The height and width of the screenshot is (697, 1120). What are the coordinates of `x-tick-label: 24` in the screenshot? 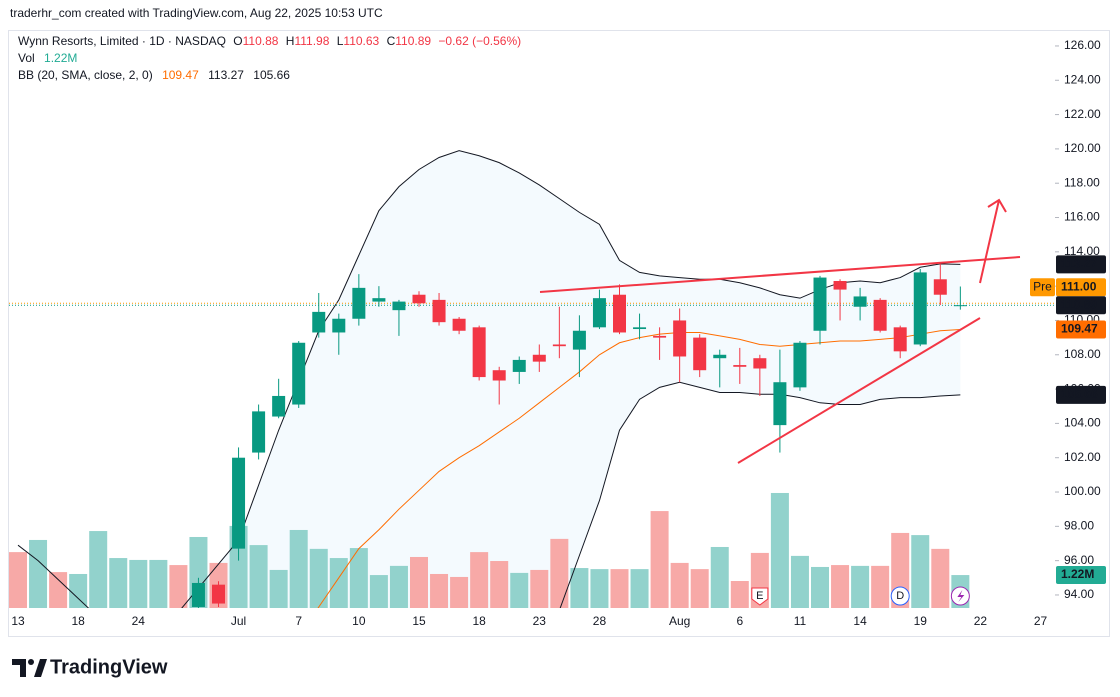 It's located at (139, 621).